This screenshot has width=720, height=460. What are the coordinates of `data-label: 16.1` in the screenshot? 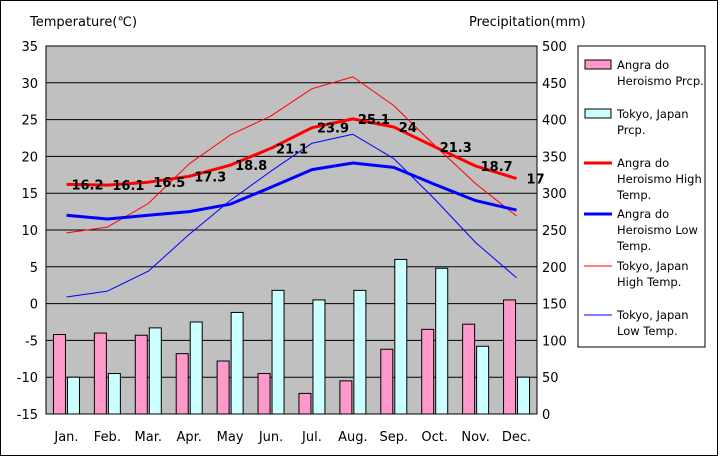 It's located at (128, 186).